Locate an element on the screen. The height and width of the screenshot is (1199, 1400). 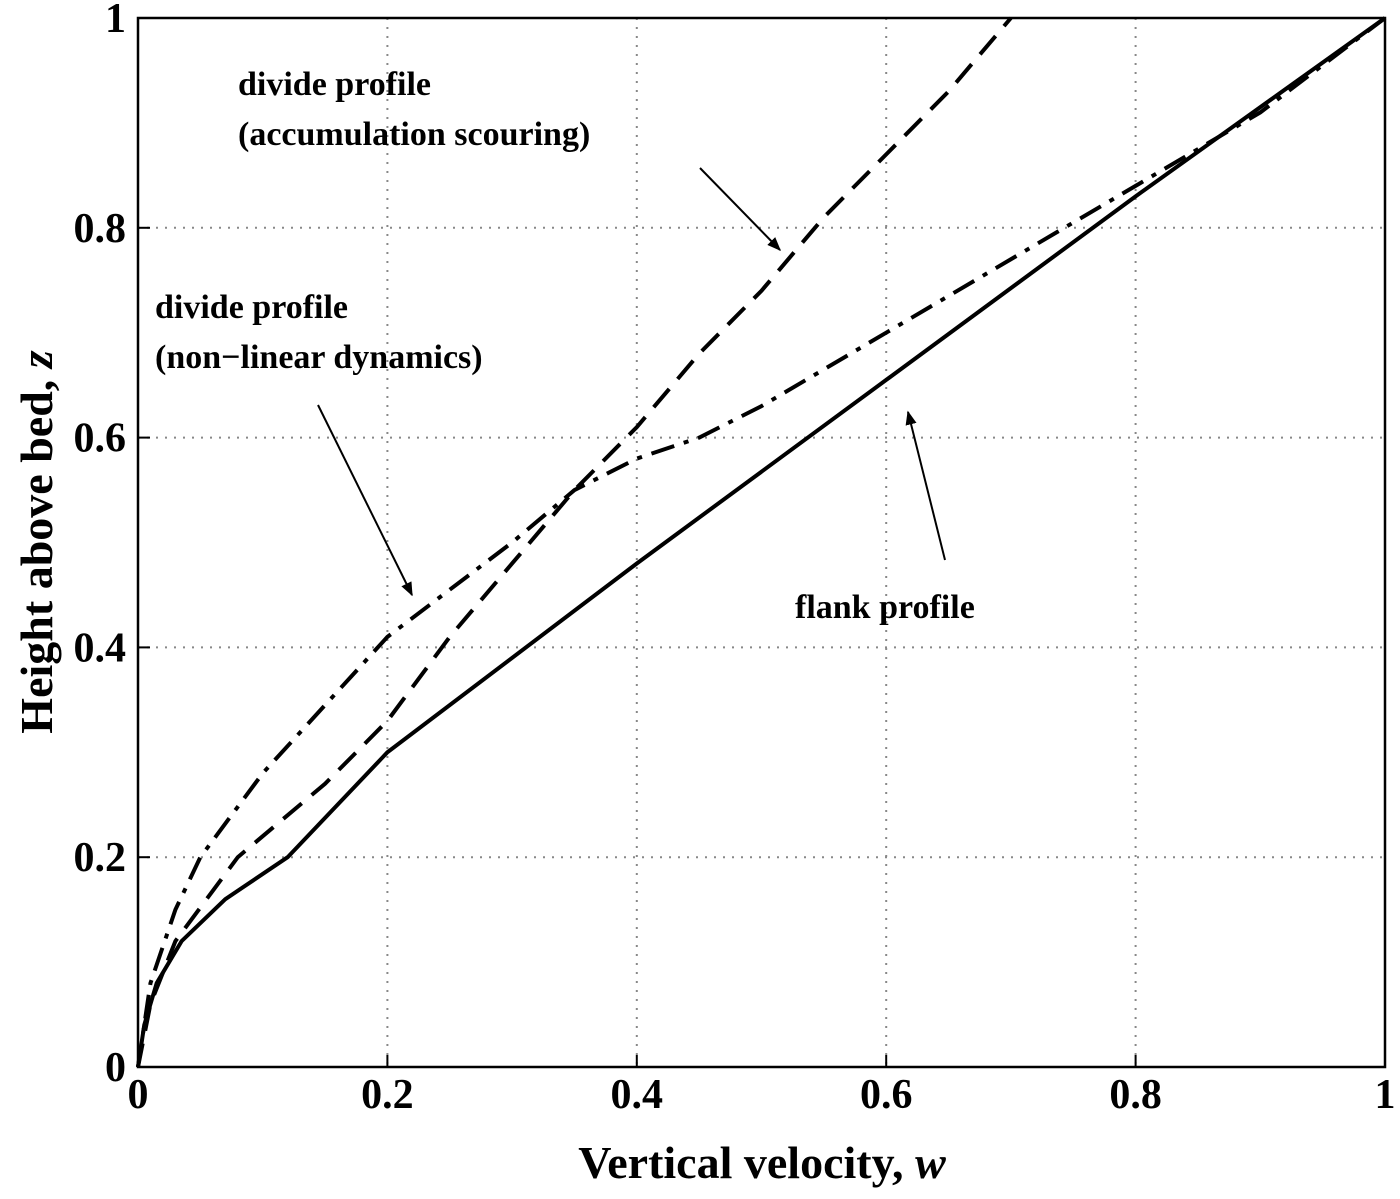
x-label-var: w is located at coordinates (930, 1162).